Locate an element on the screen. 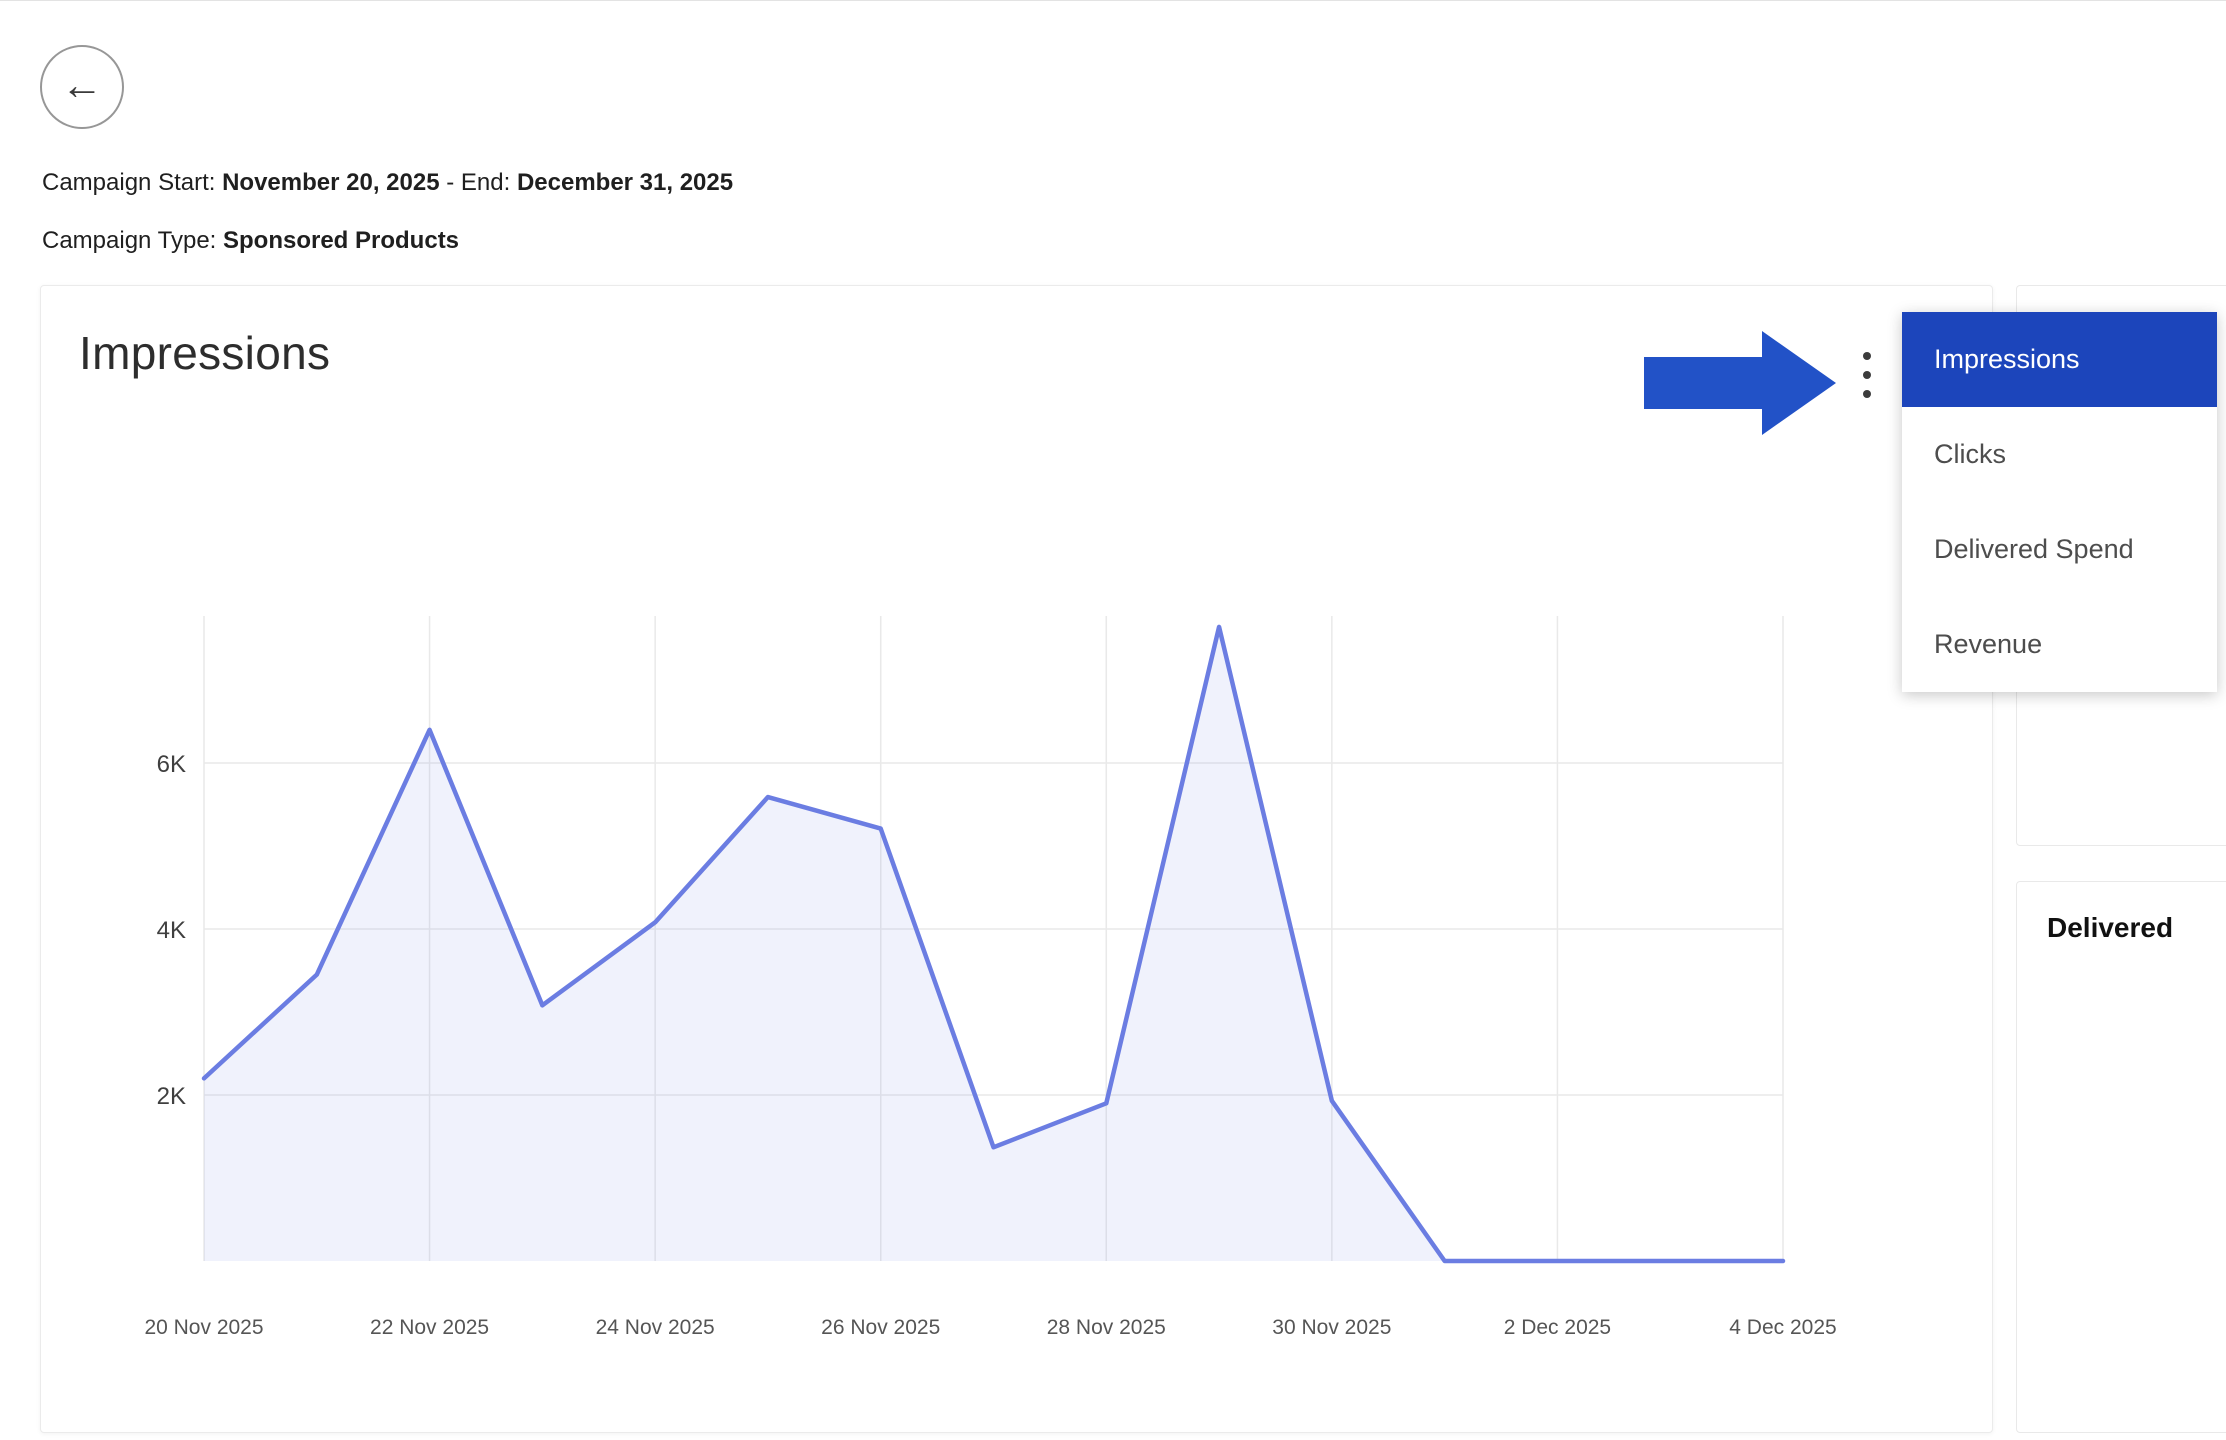 This screenshot has width=2226, height=1440. svg-text: 24 Nov 2025 is located at coordinates (655, 1327).